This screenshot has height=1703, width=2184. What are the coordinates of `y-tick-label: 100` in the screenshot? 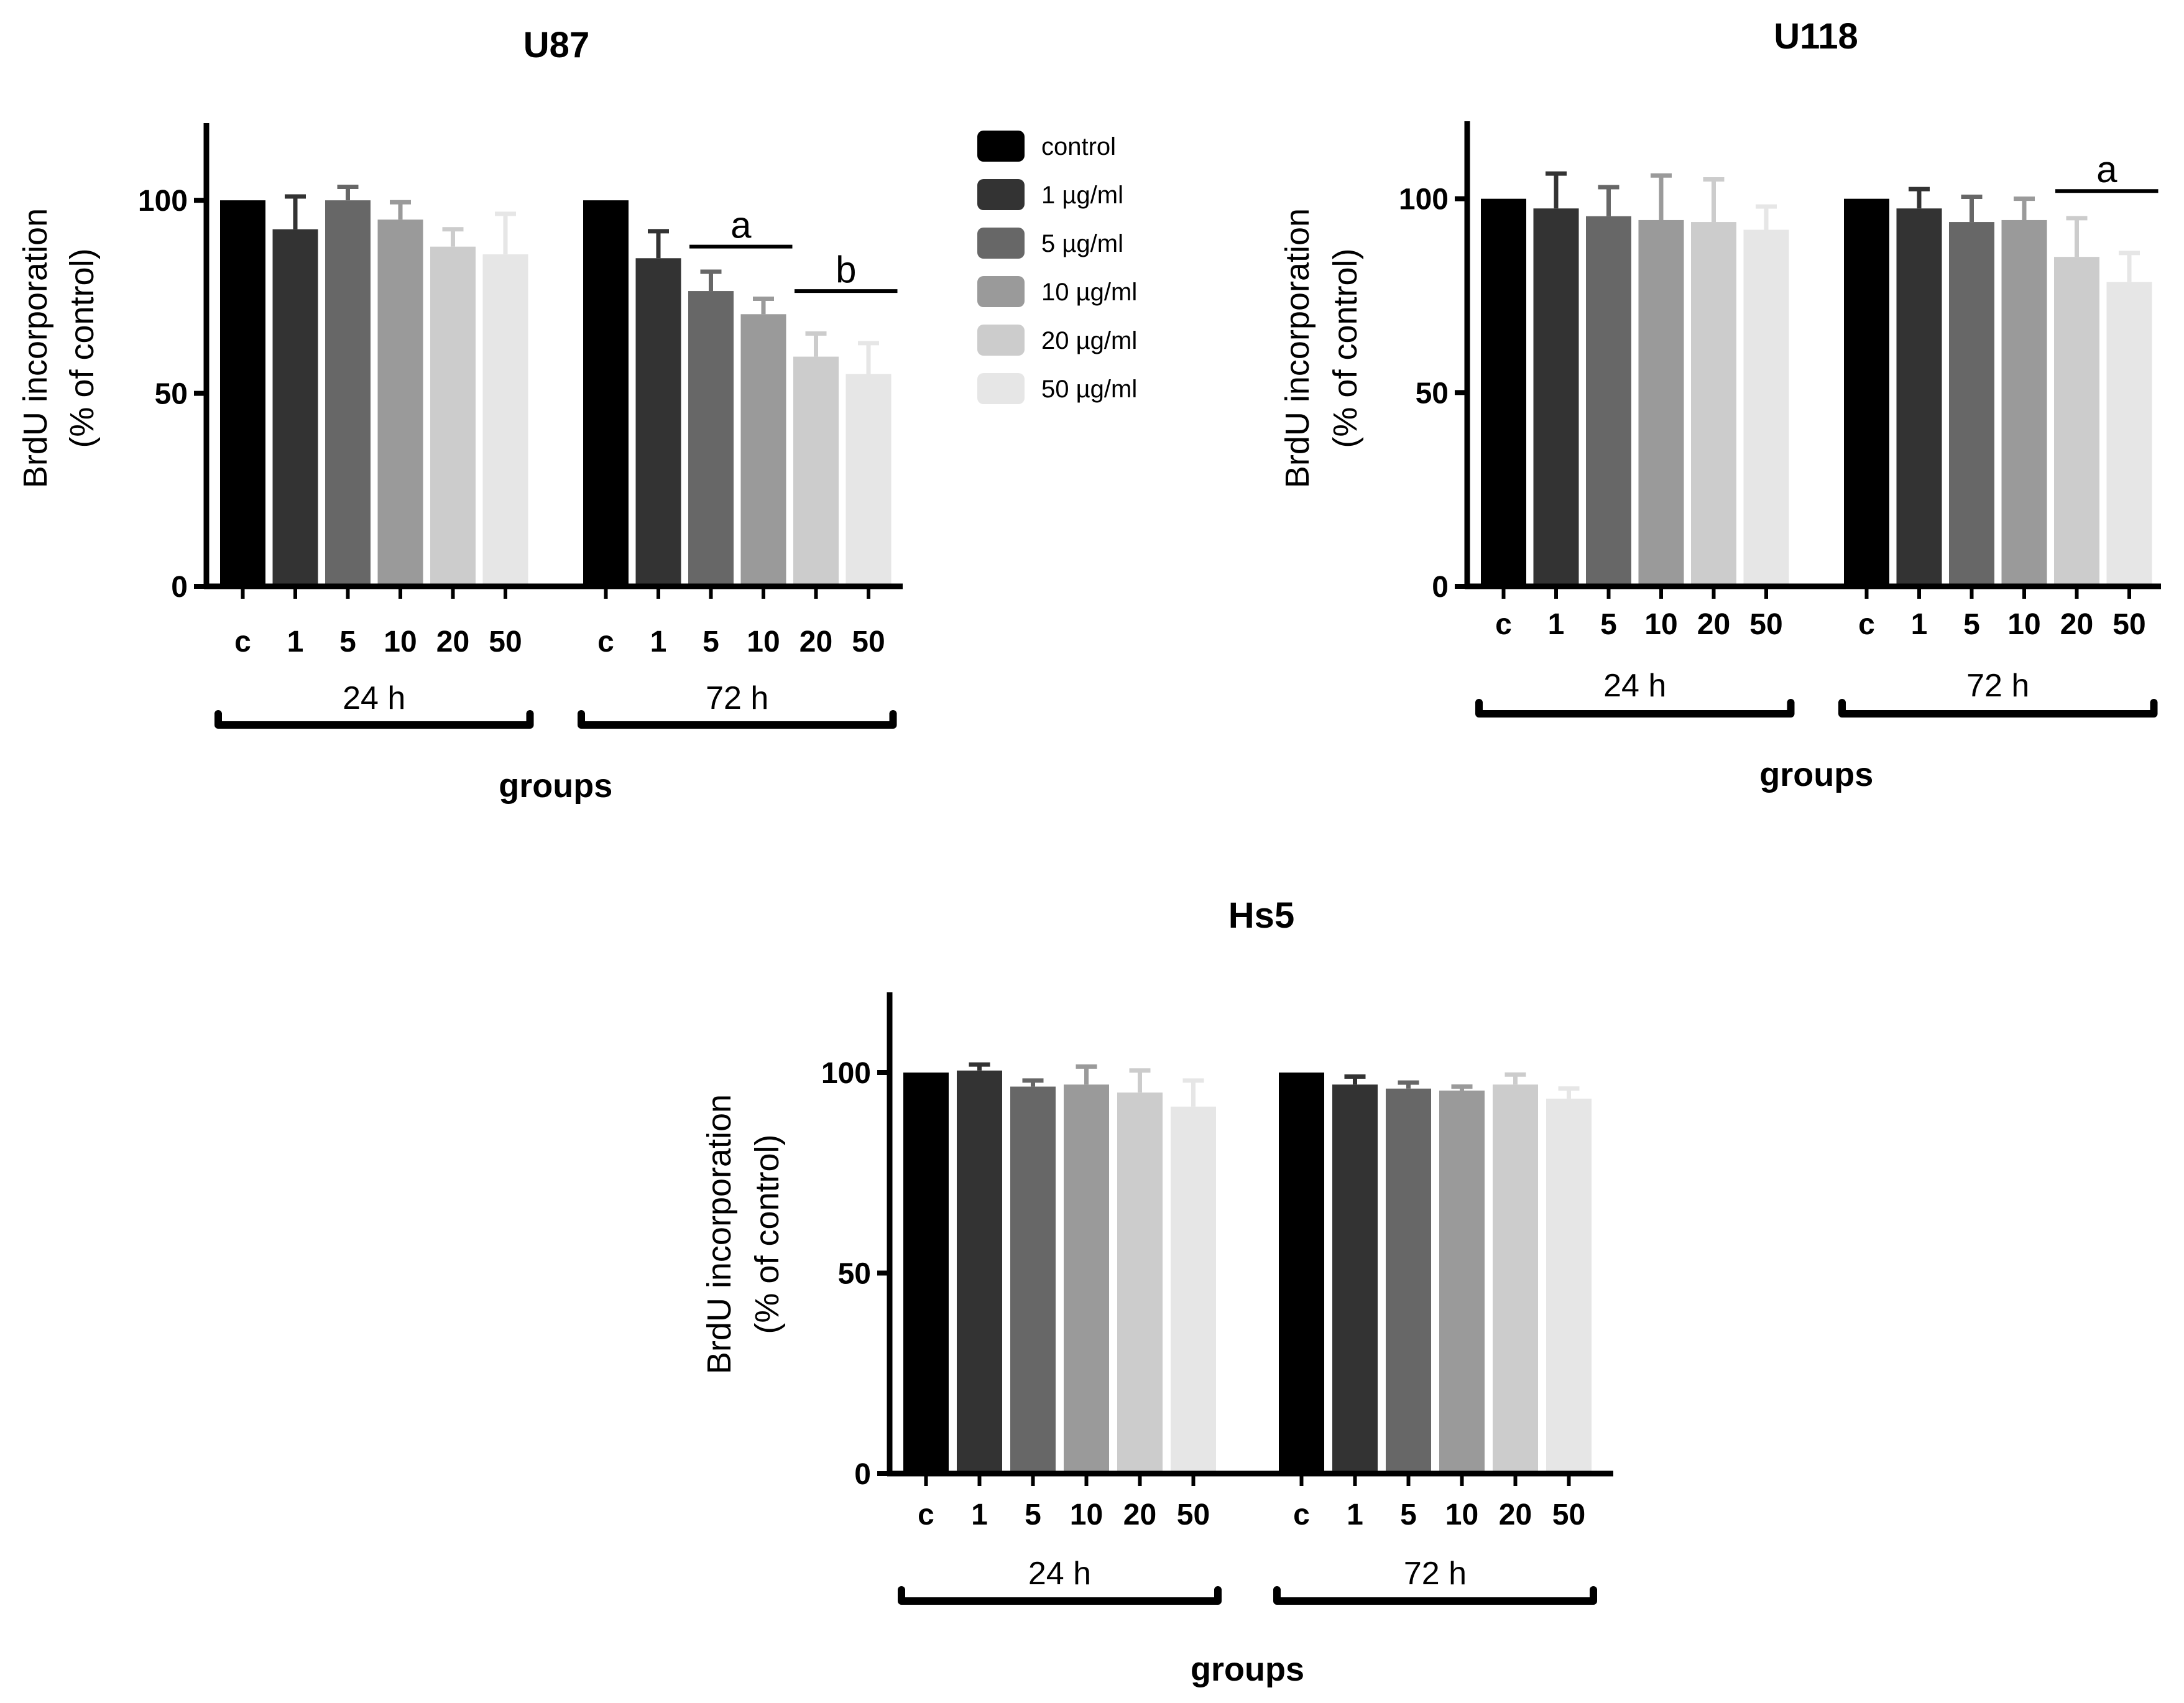 It's located at (163, 202).